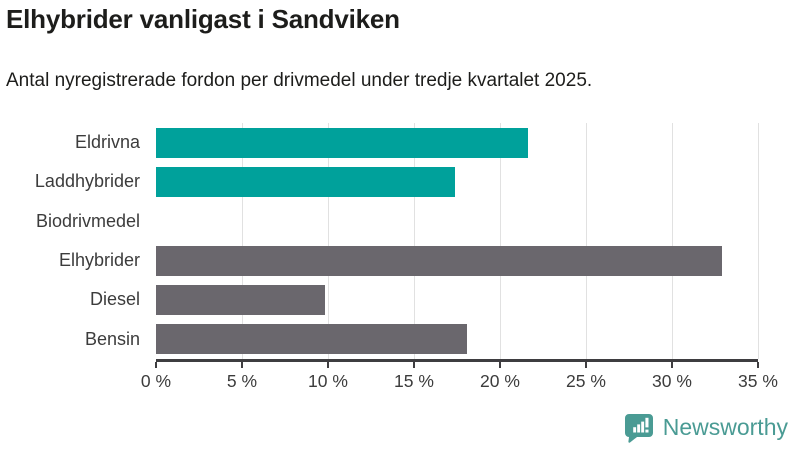 The width and height of the screenshot is (800, 450). Describe the element at coordinates (414, 381) in the screenshot. I see `x-tick-label: 15 %` at that location.